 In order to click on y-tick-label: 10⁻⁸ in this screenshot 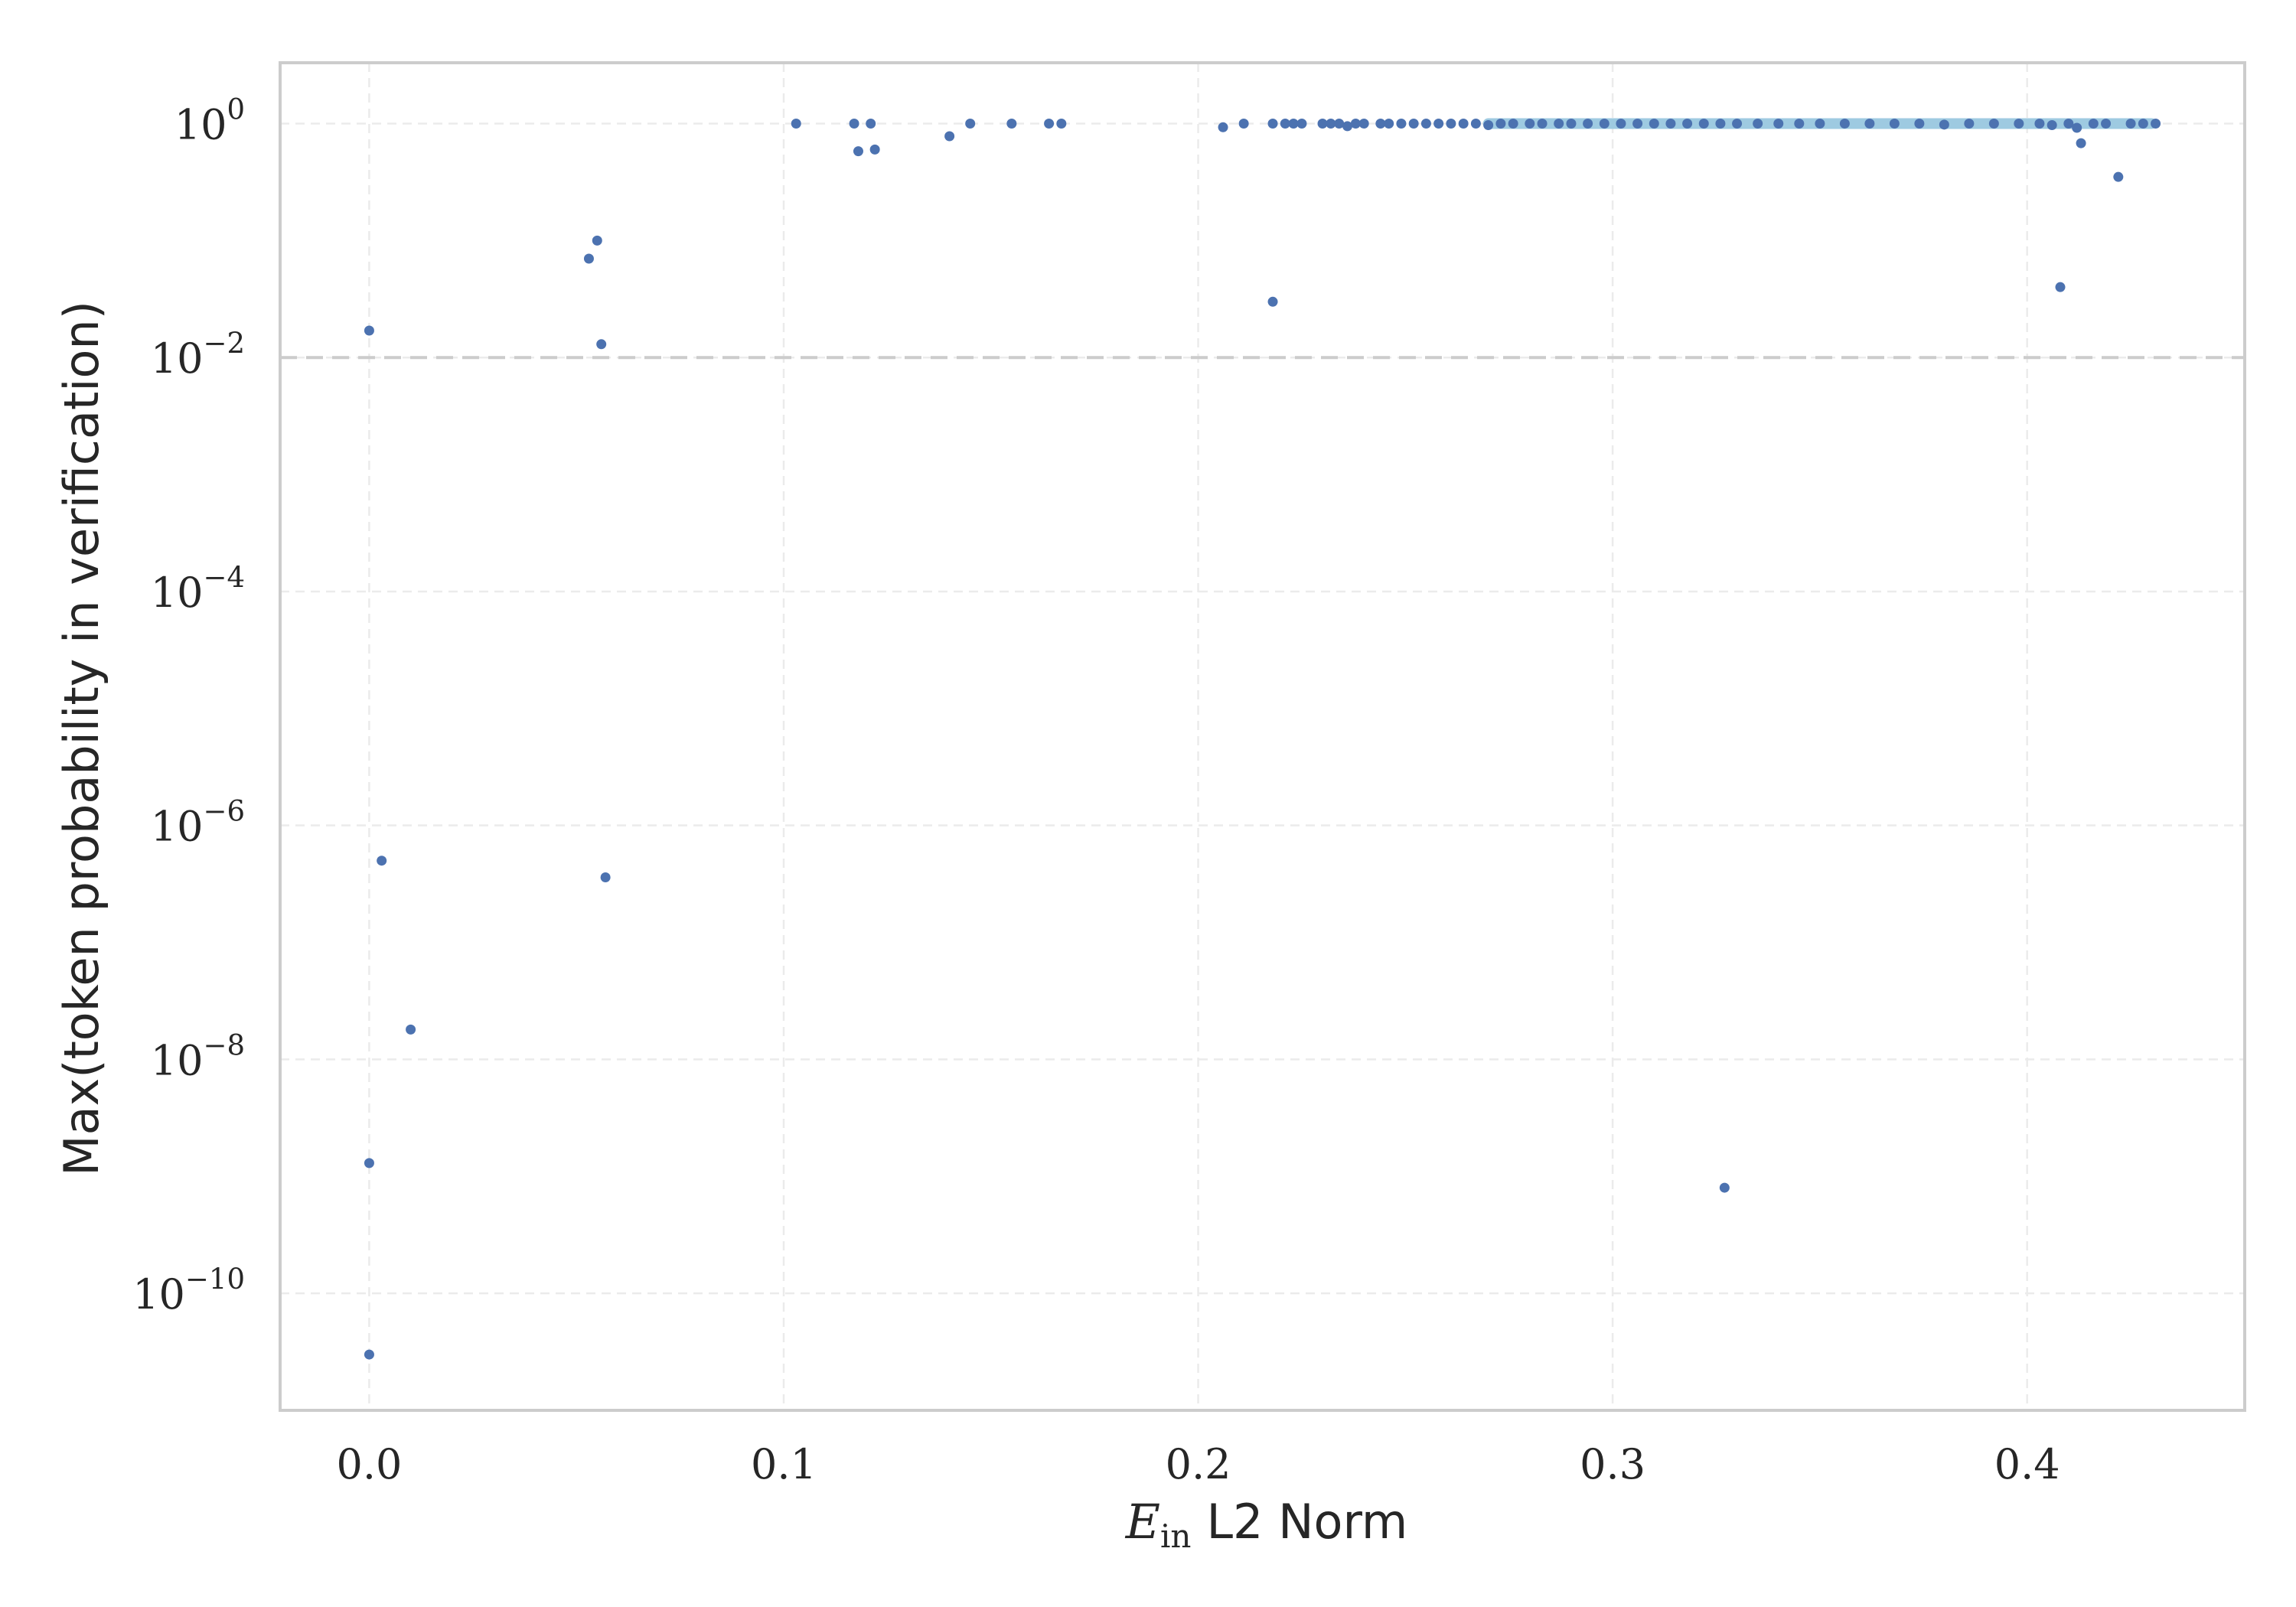, I will do `click(198, 1056)`.